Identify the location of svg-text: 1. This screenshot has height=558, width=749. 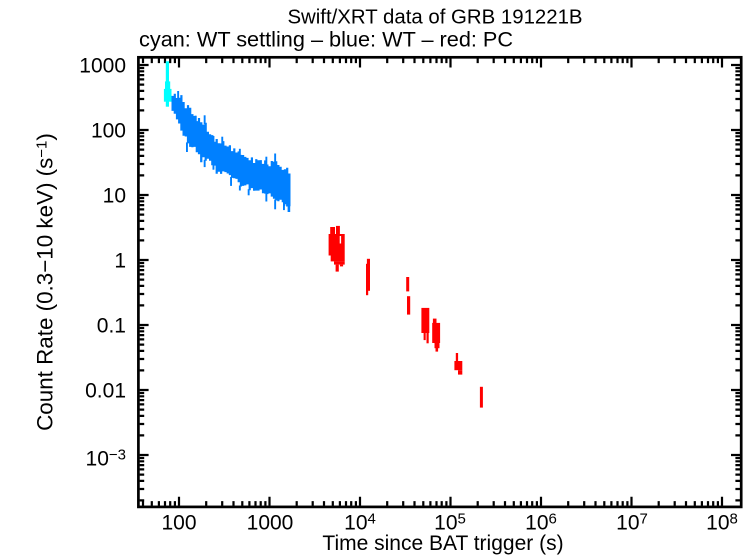
(120, 261).